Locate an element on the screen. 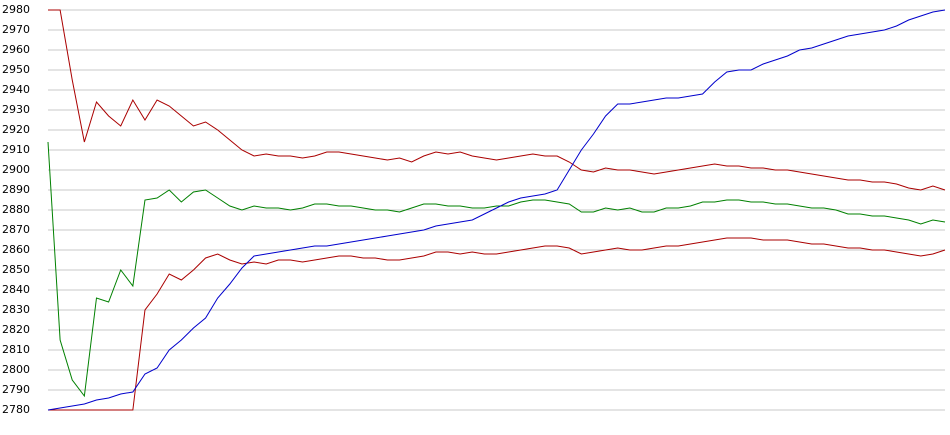  y-tick-label: 2790 is located at coordinates (16, 389).